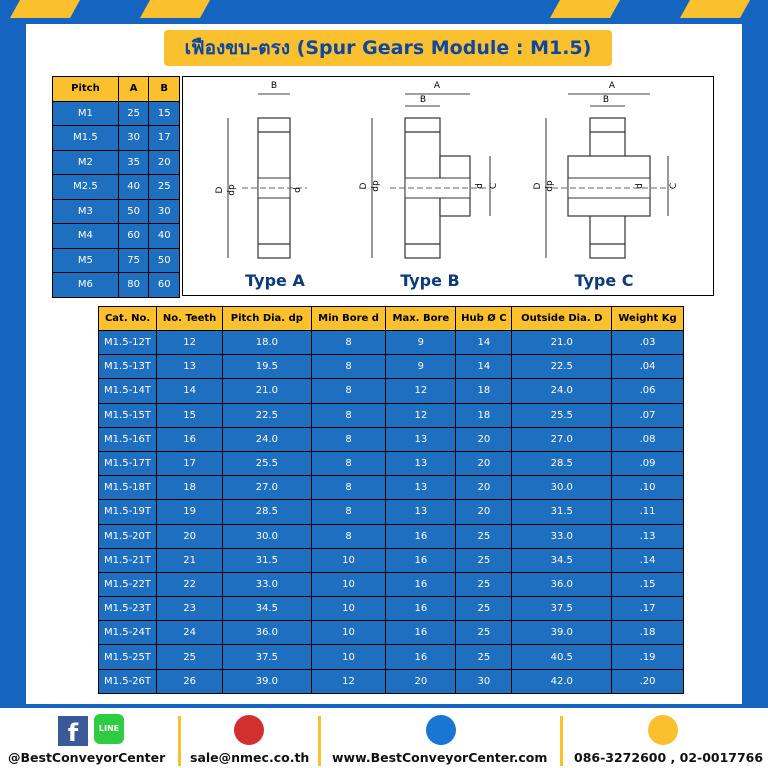  What do you see at coordinates (364, 185) in the screenshot?
I see `dimension-label: D` at bounding box center [364, 185].